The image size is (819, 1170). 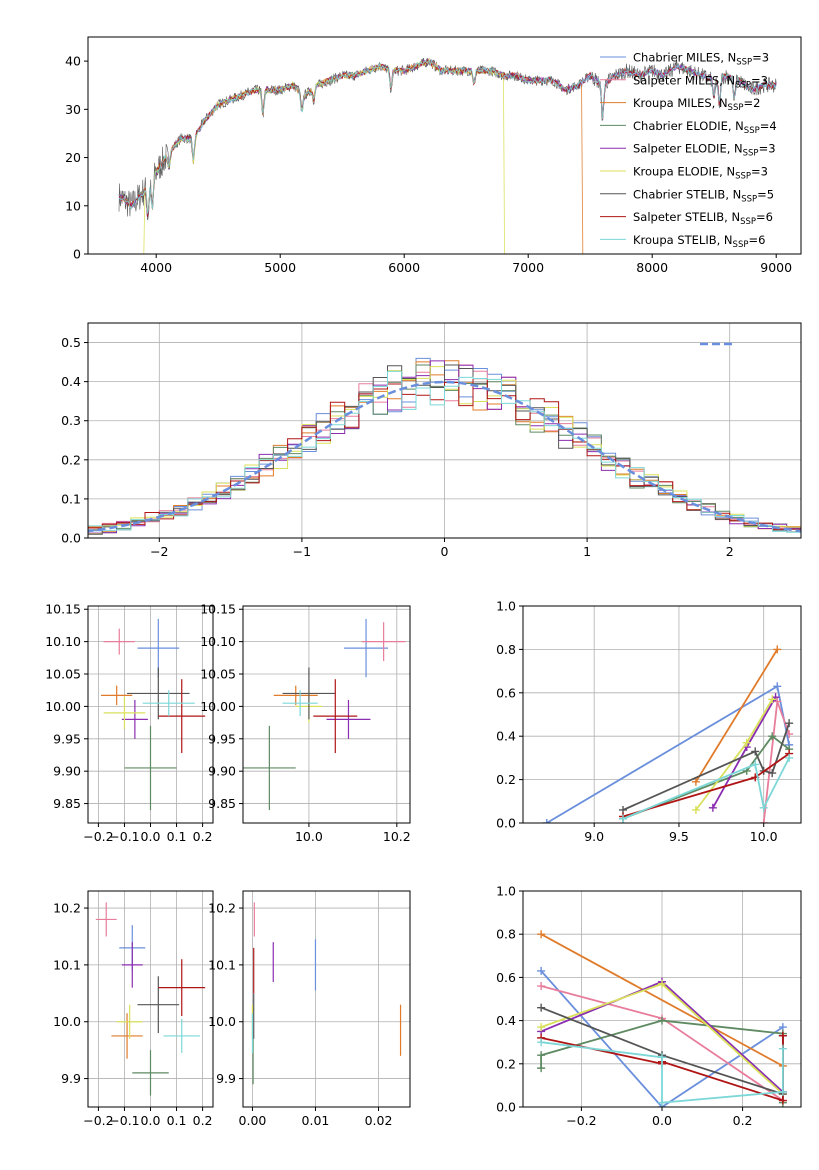 I want to click on x-tick-label: 5000, so click(x=280, y=267).